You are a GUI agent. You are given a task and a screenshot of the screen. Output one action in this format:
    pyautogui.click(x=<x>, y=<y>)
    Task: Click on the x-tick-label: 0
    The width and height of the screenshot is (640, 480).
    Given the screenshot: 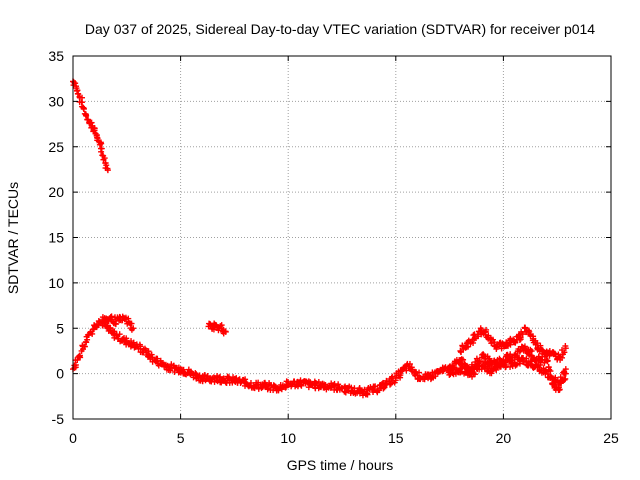 What is the action you would take?
    pyautogui.click(x=73, y=438)
    